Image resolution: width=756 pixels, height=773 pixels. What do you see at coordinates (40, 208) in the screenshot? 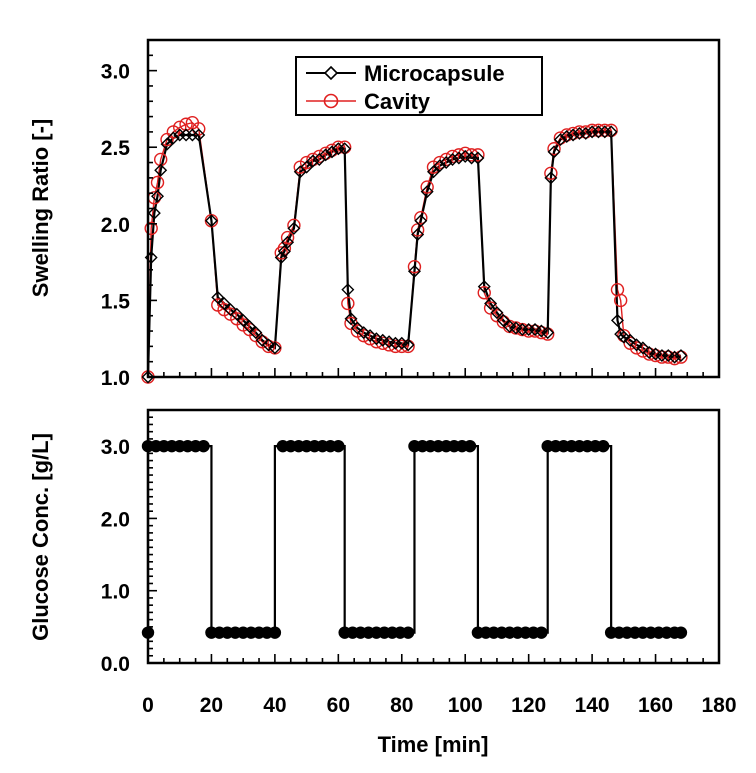
I see `top-y-axis-title: Swelling Ratio [-]` at bounding box center [40, 208].